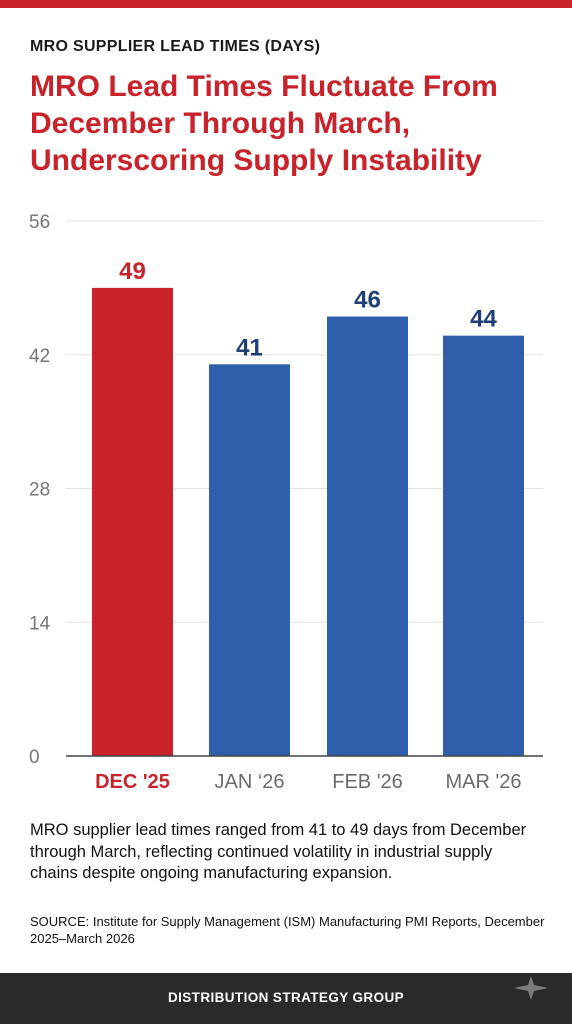 Image resolution: width=572 pixels, height=1024 pixels. Describe the element at coordinates (249, 782) in the screenshot. I see `x-category-label: JAN ‘26` at that location.